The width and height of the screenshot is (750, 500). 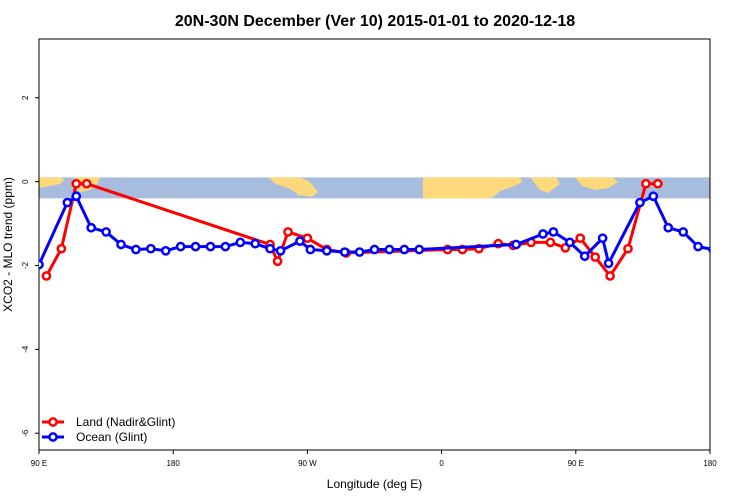 I want to click on world-map-strip, so click(x=374, y=188).